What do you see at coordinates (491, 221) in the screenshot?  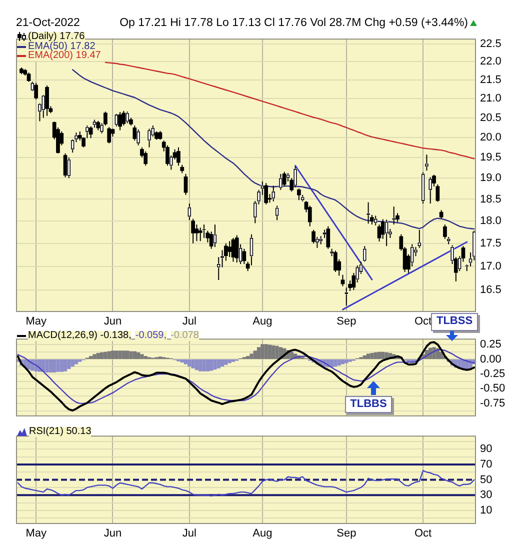 I see `y-tick-label: 18.0` at bounding box center [491, 221].